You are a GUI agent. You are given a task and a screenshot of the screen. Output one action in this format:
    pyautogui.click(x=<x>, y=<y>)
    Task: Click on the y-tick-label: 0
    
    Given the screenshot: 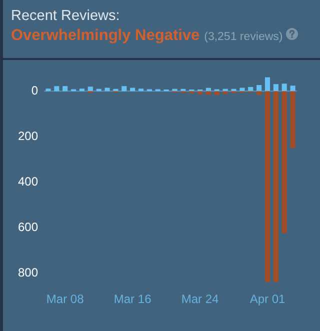 What is the action you would take?
    pyautogui.click(x=34, y=90)
    